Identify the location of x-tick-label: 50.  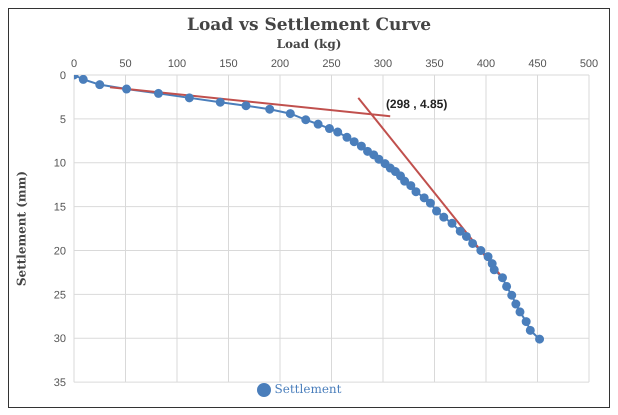
(125, 64).